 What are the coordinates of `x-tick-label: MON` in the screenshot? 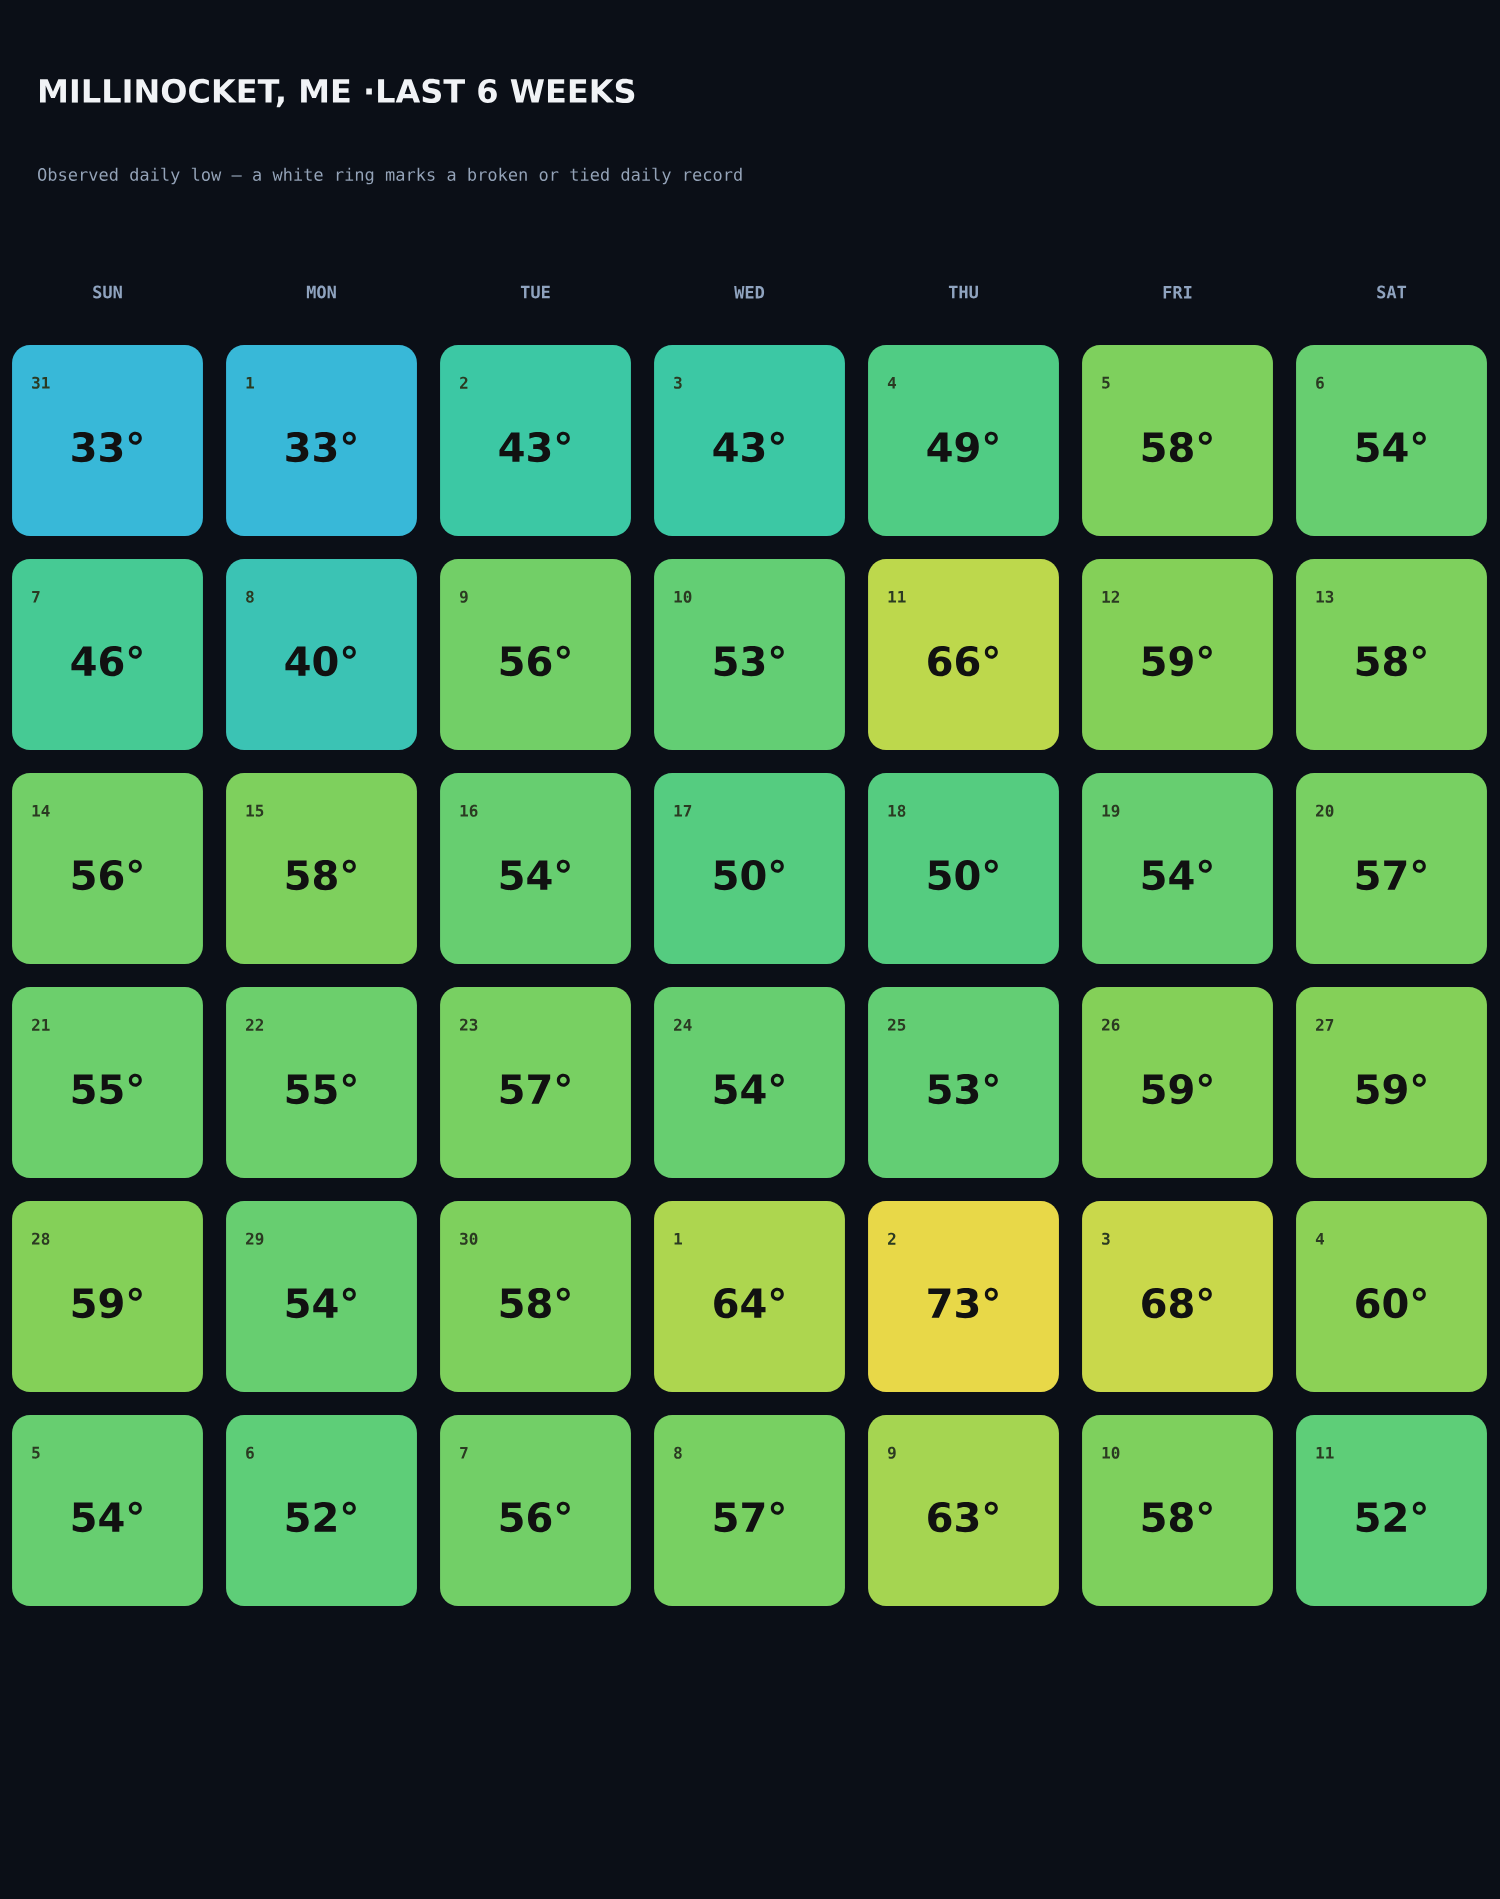 It's located at (321, 292).